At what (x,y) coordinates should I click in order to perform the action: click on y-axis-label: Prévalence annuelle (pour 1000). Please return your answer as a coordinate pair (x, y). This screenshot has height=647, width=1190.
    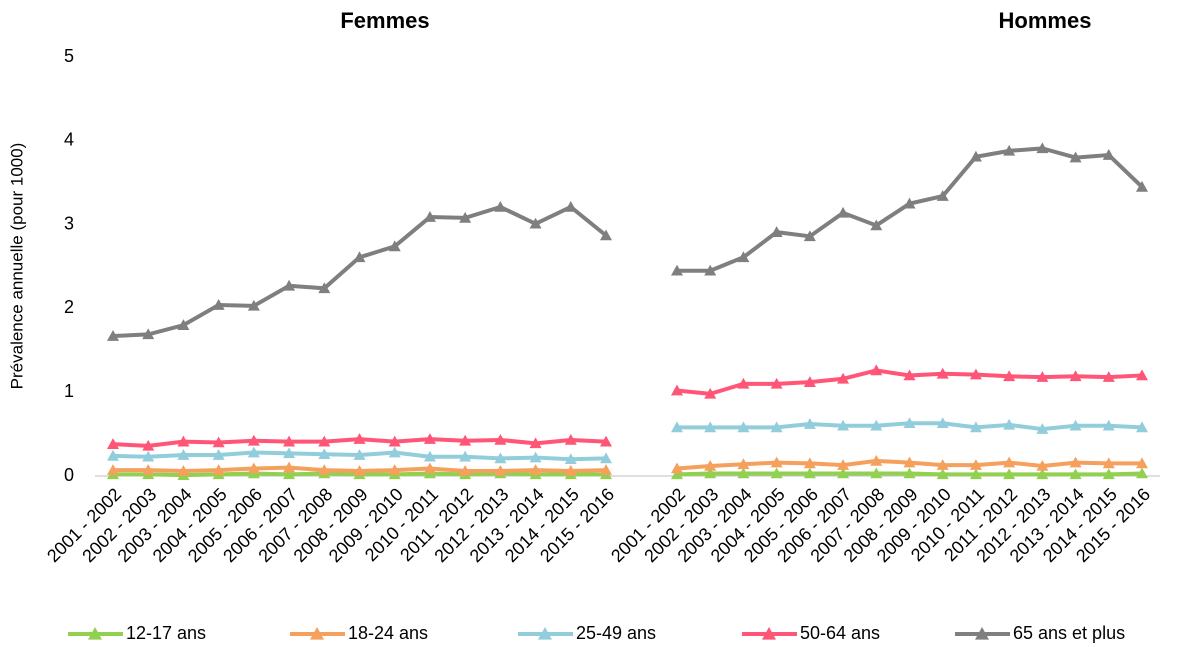
    Looking at the image, I should click on (16, 266).